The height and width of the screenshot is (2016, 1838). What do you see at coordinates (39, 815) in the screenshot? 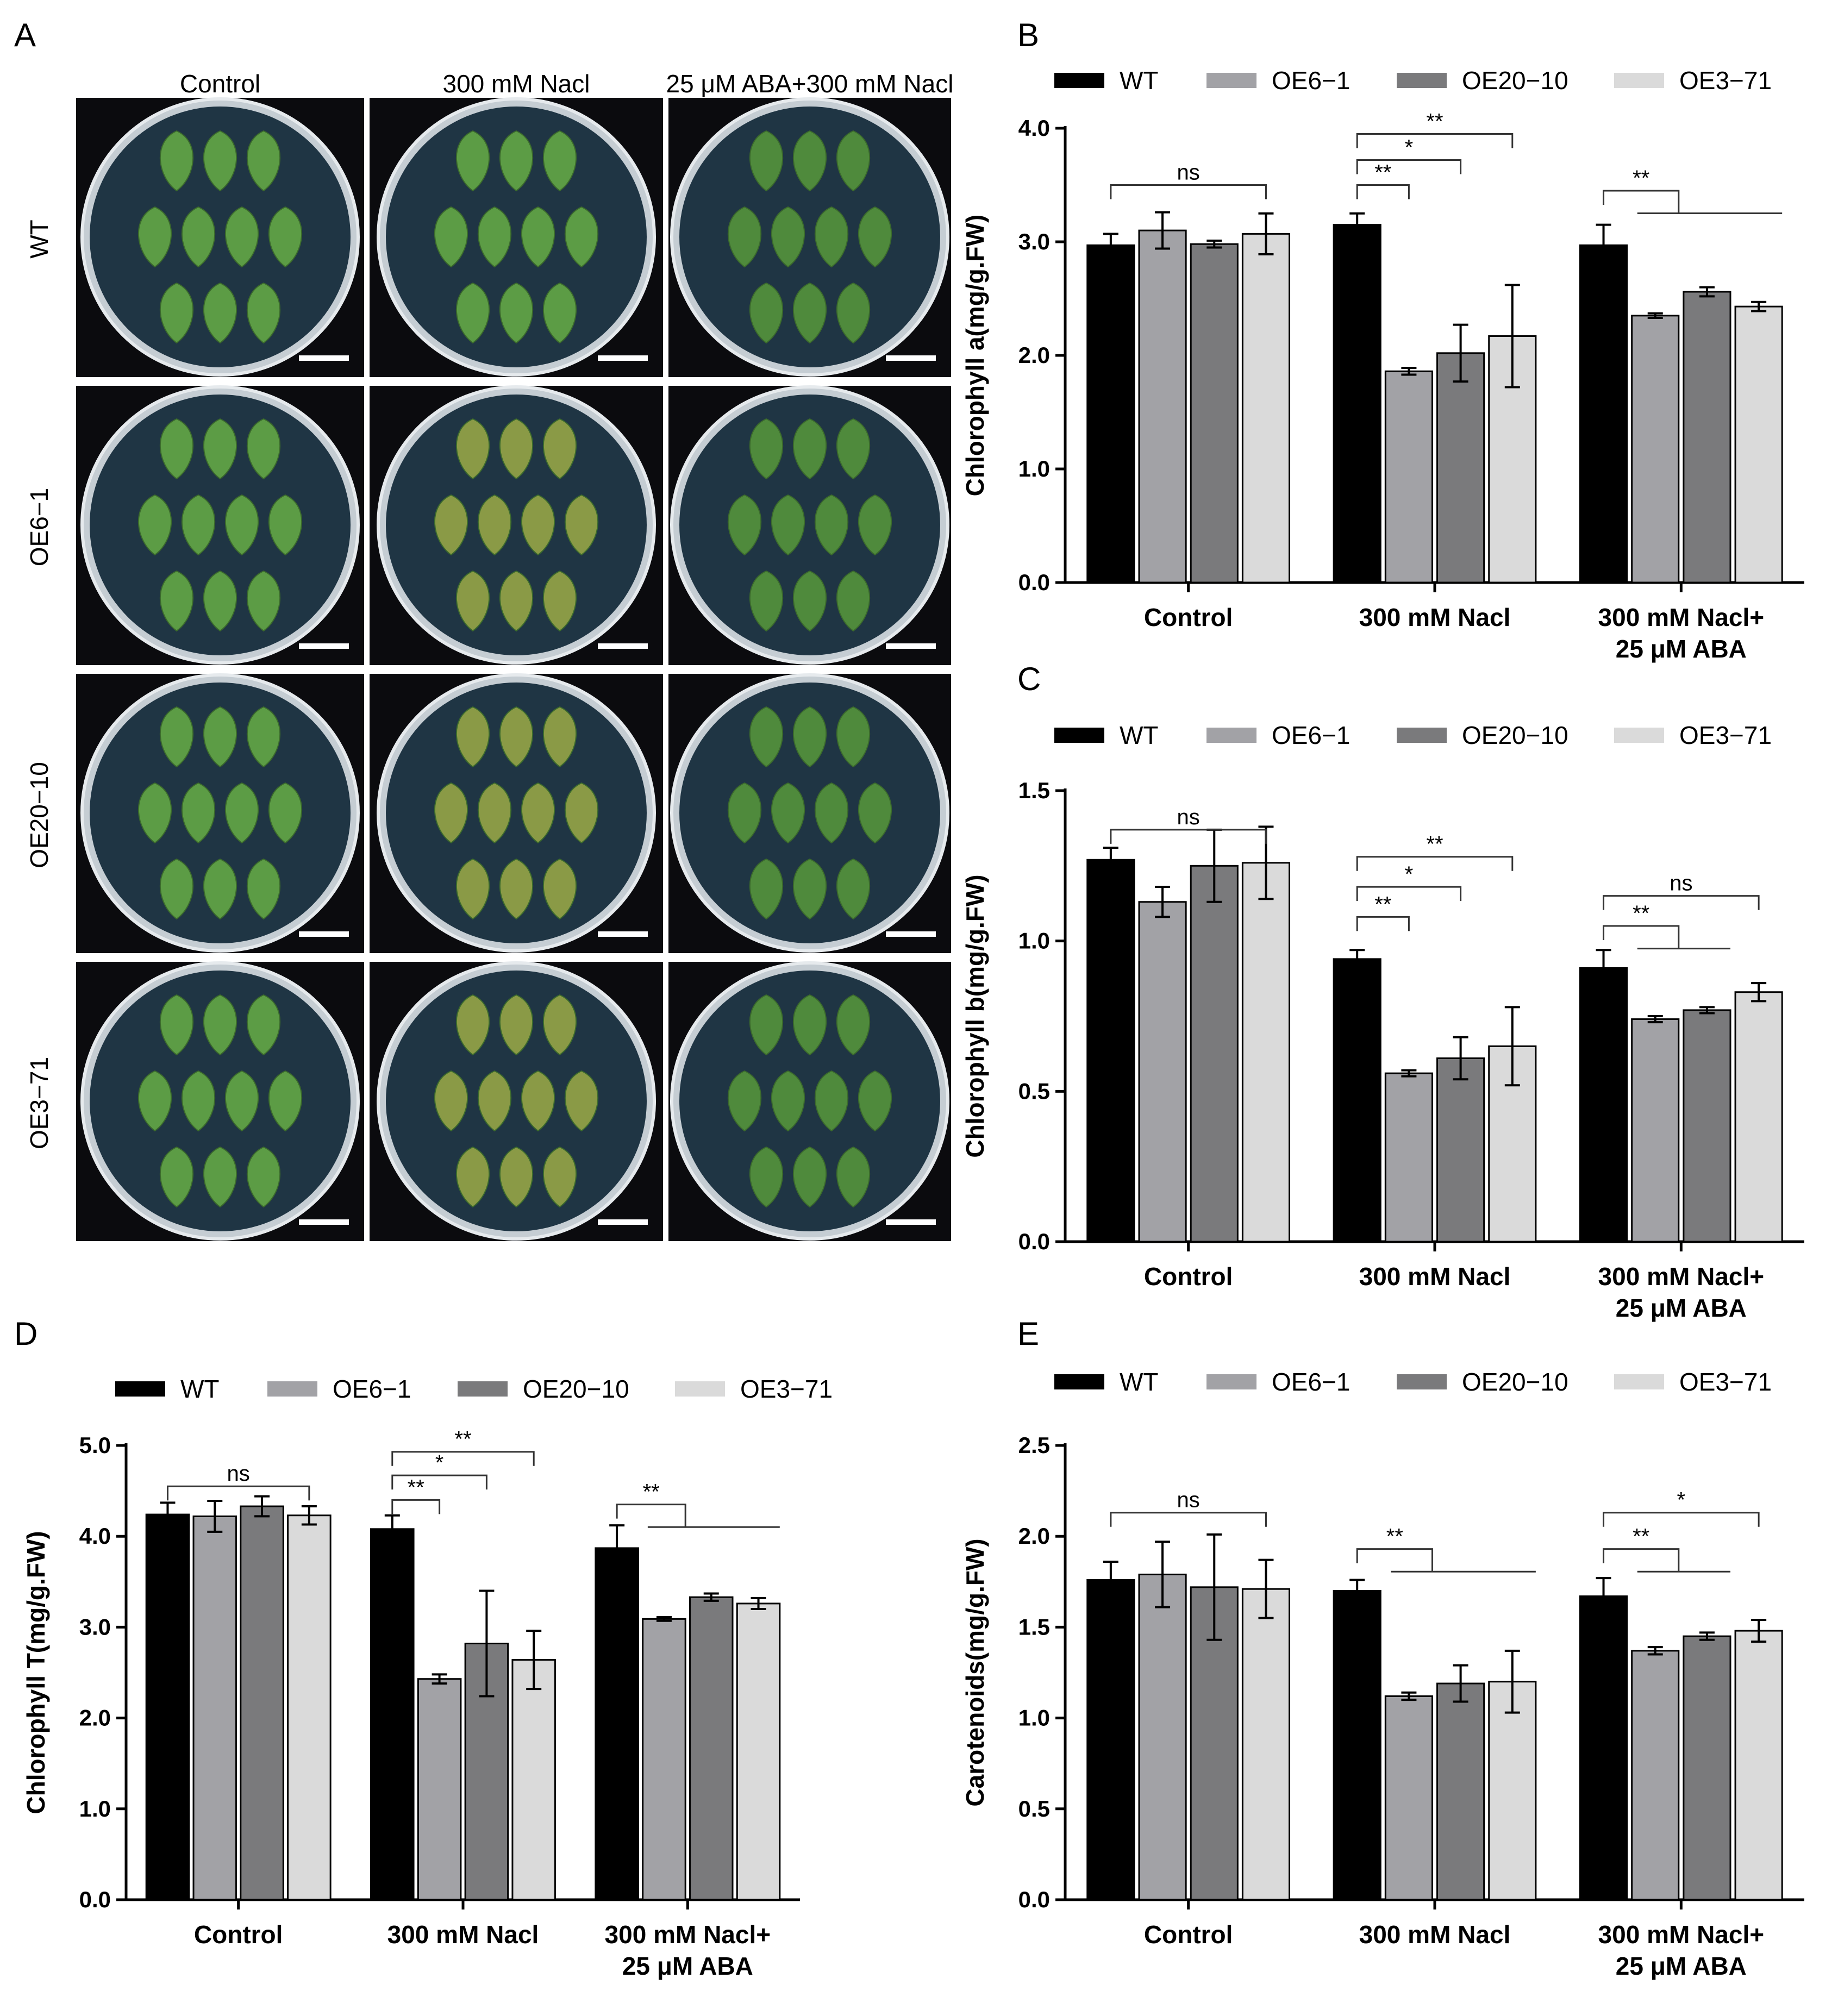
I see `row-label: OE20−10` at bounding box center [39, 815].